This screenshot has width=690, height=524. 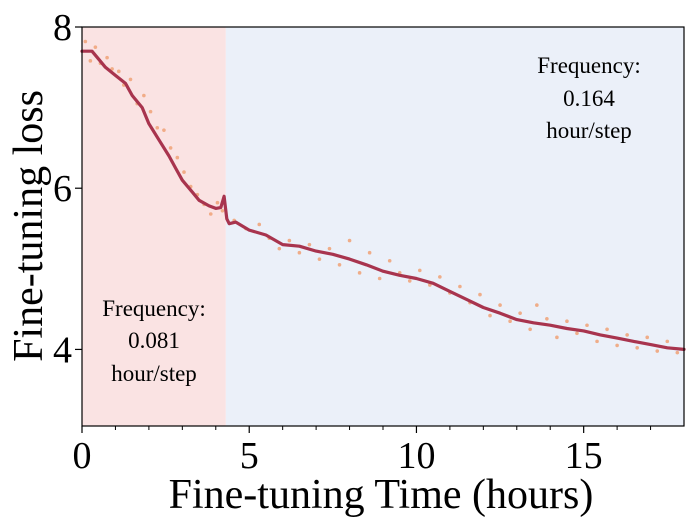 What do you see at coordinates (62, 189) in the screenshot?
I see `y-tick-label: 6` at bounding box center [62, 189].